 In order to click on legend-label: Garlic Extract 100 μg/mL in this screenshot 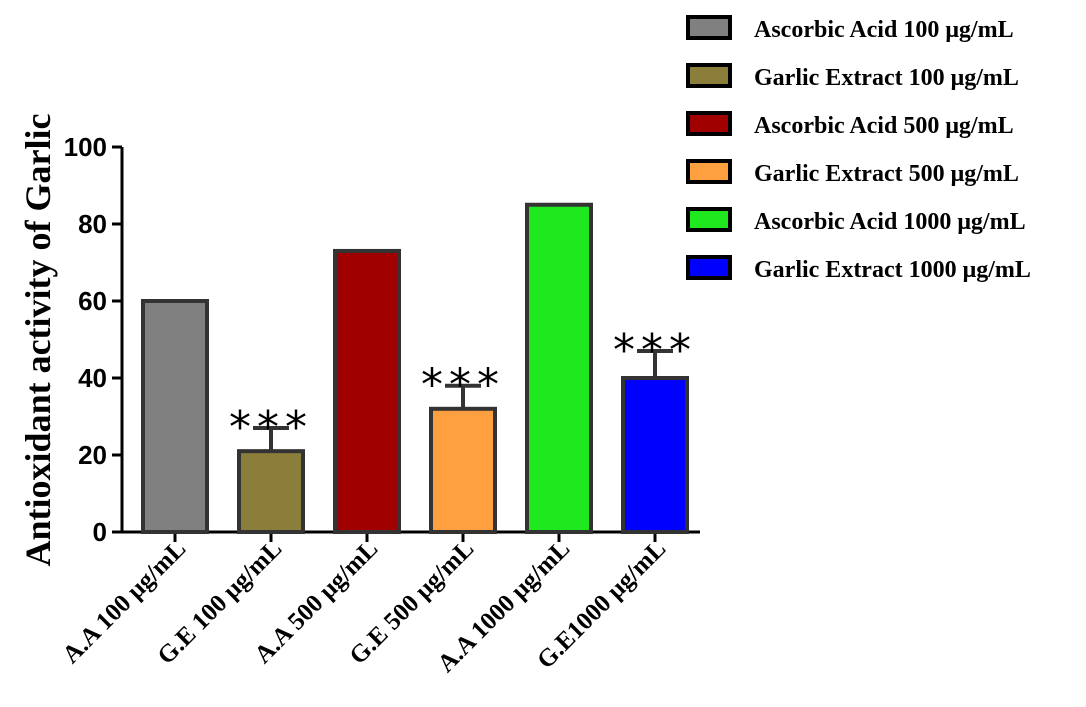, I will do `click(886, 78)`.